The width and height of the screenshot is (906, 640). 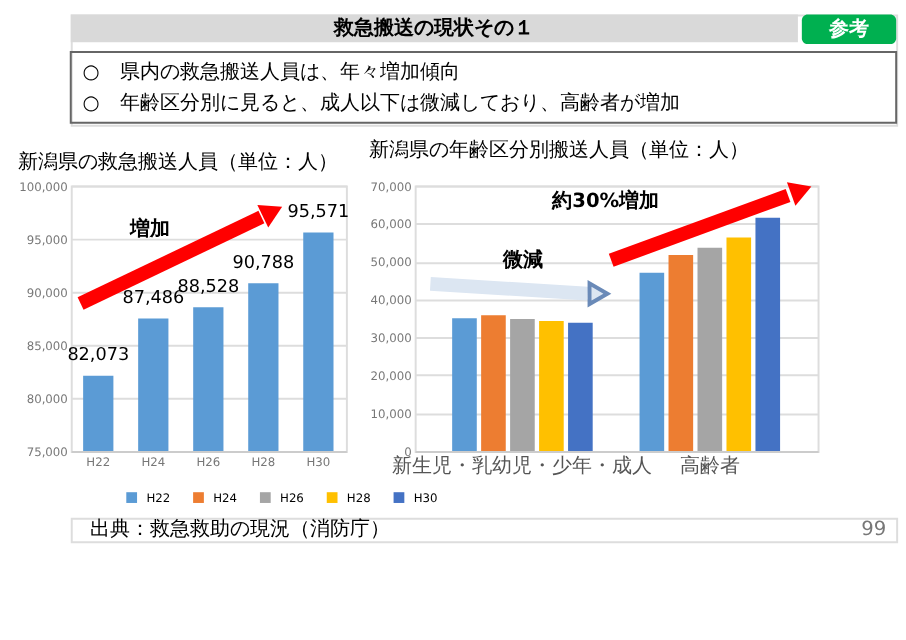 What do you see at coordinates (874, 530) in the screenshot?
I see `text: 99` at bounding box center [874, 530].